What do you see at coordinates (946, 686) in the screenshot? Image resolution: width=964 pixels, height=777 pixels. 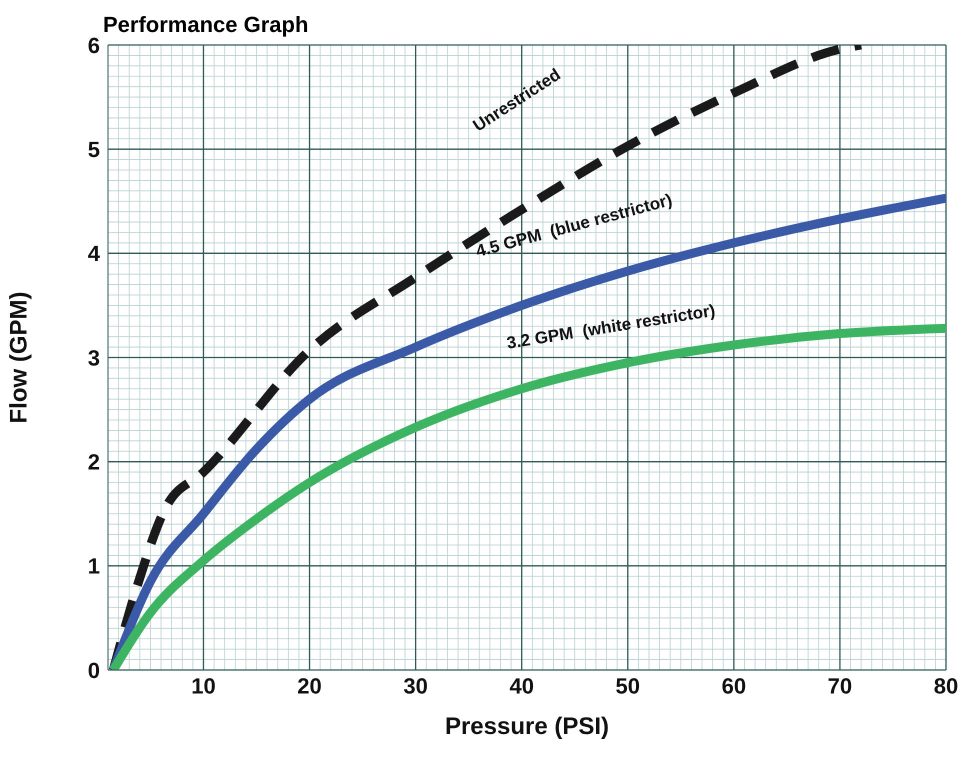 I see `x-tick-label: 80` at bounding box center [946, 686].